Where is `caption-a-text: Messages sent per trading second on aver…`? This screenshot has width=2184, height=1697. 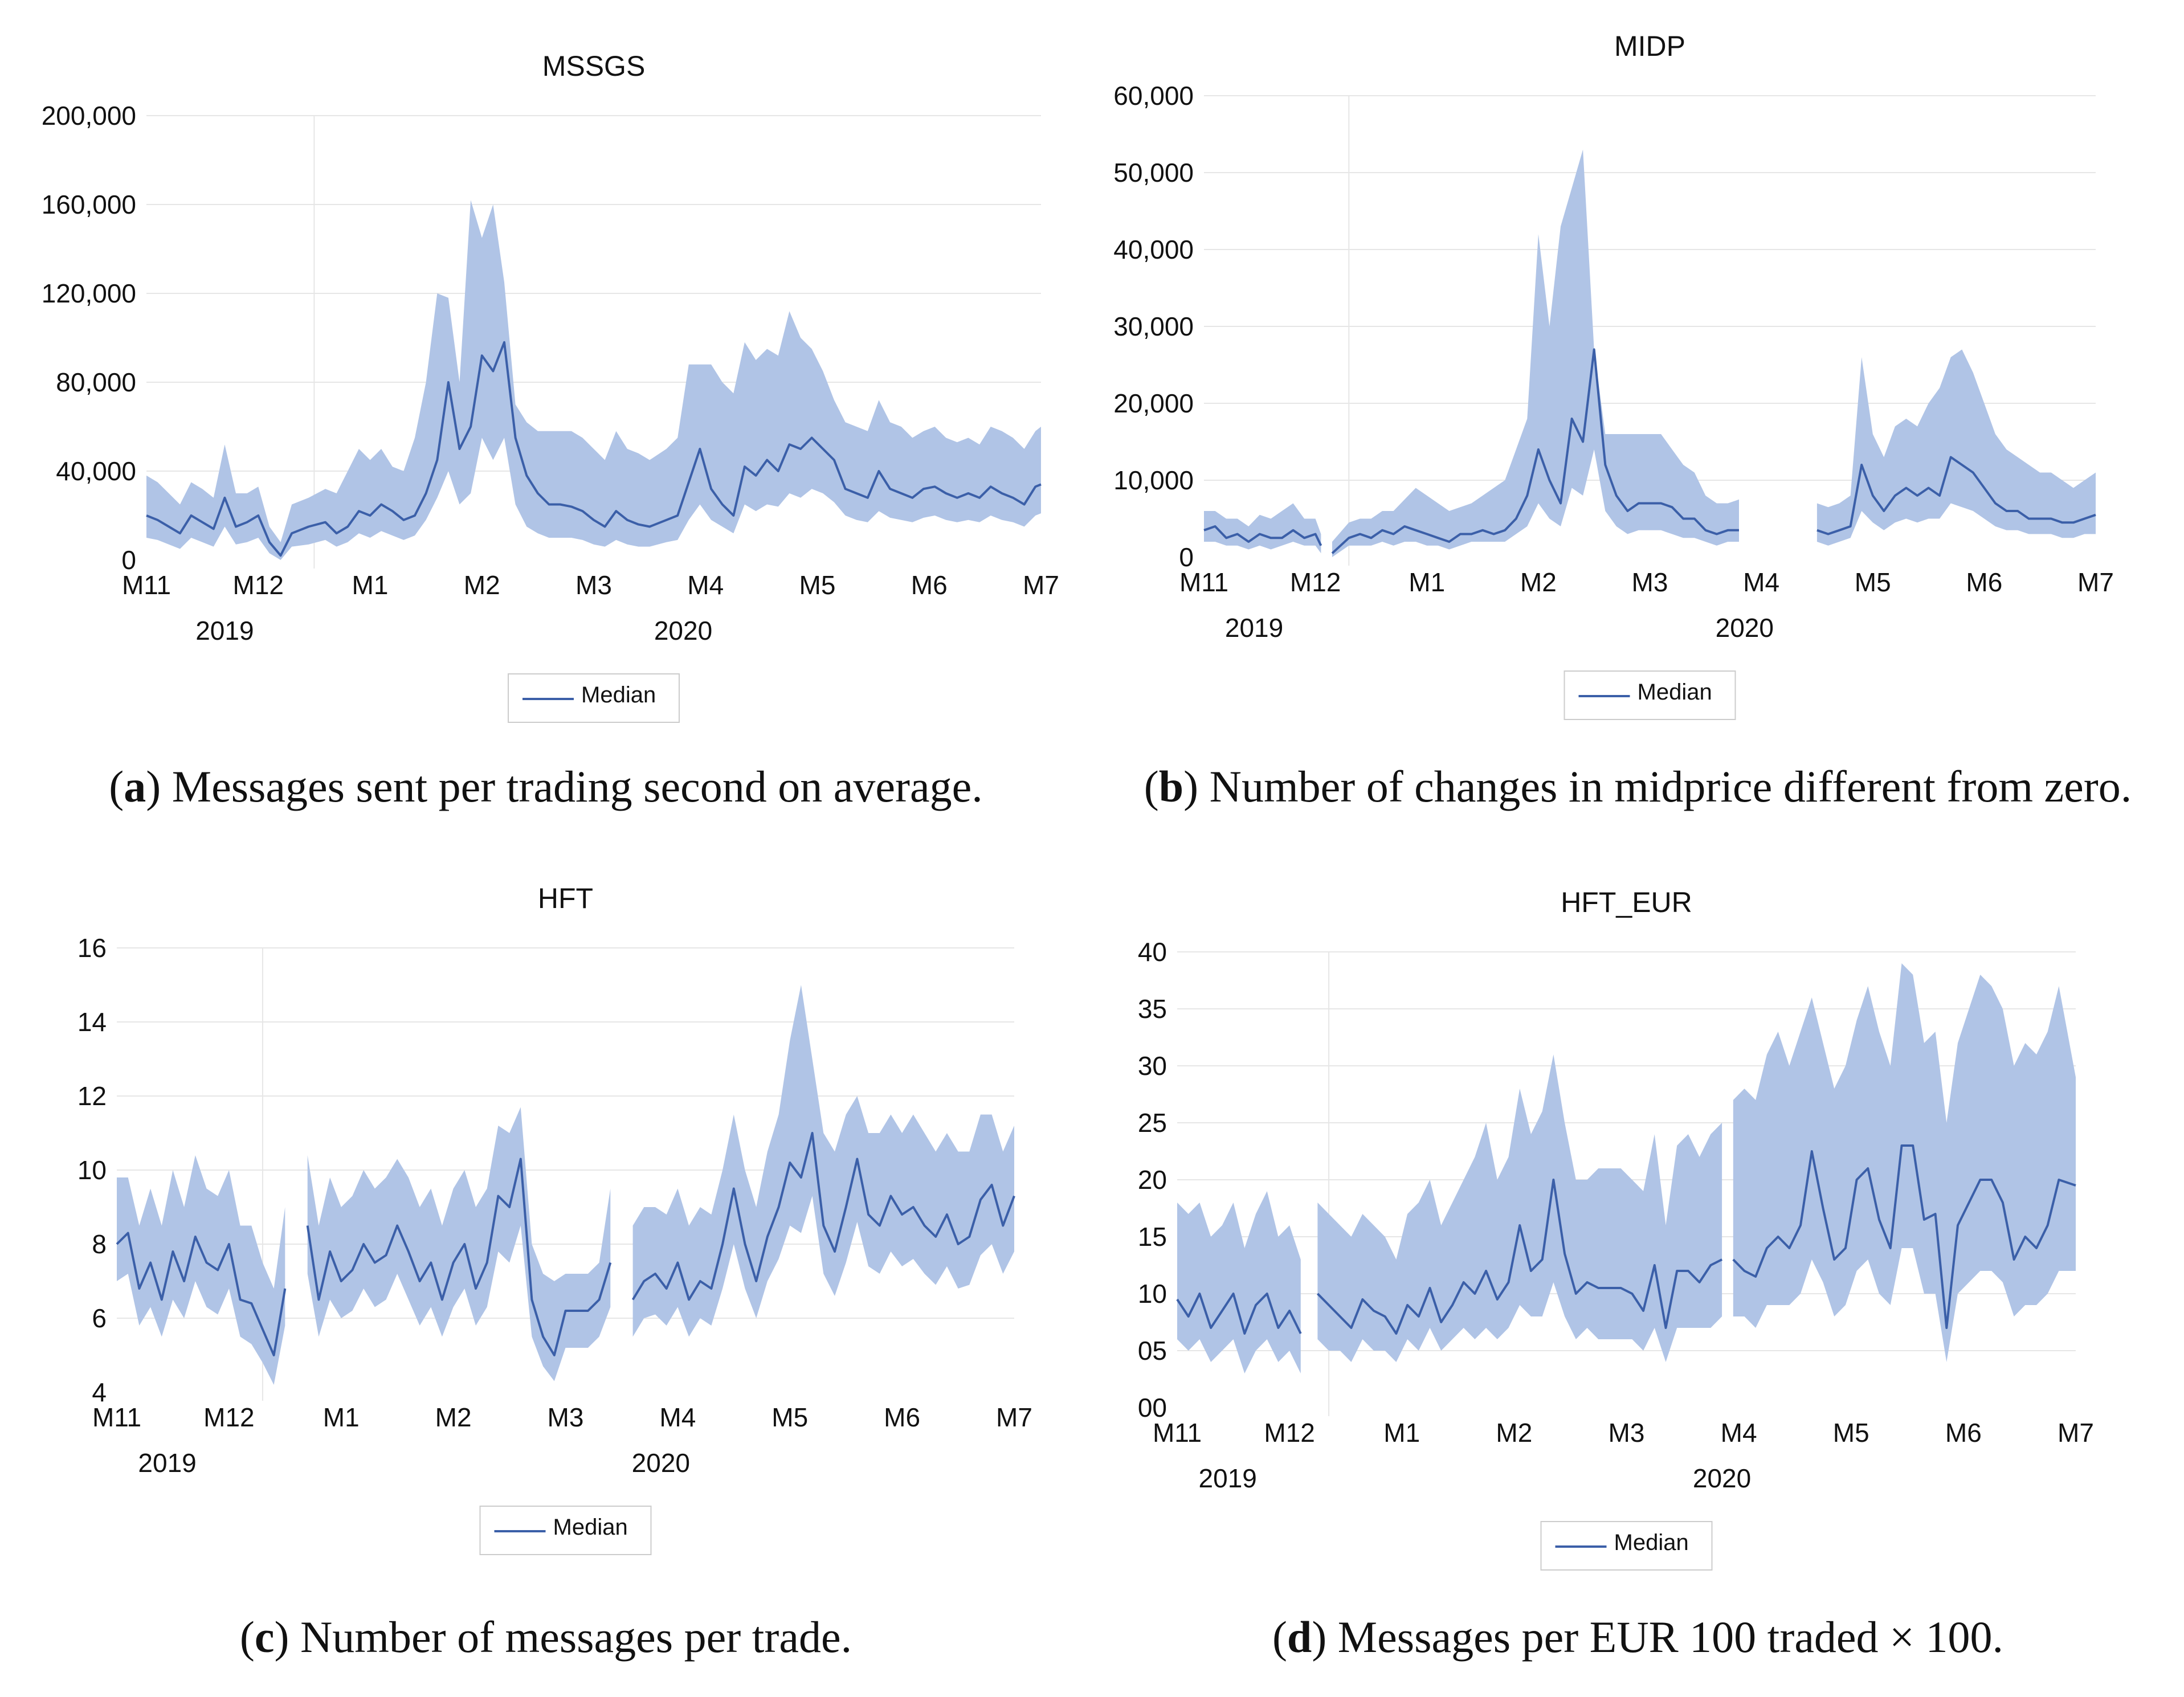 caption-a-text: Messages sent per trading second on aver… is located at coordinates (577, 786).